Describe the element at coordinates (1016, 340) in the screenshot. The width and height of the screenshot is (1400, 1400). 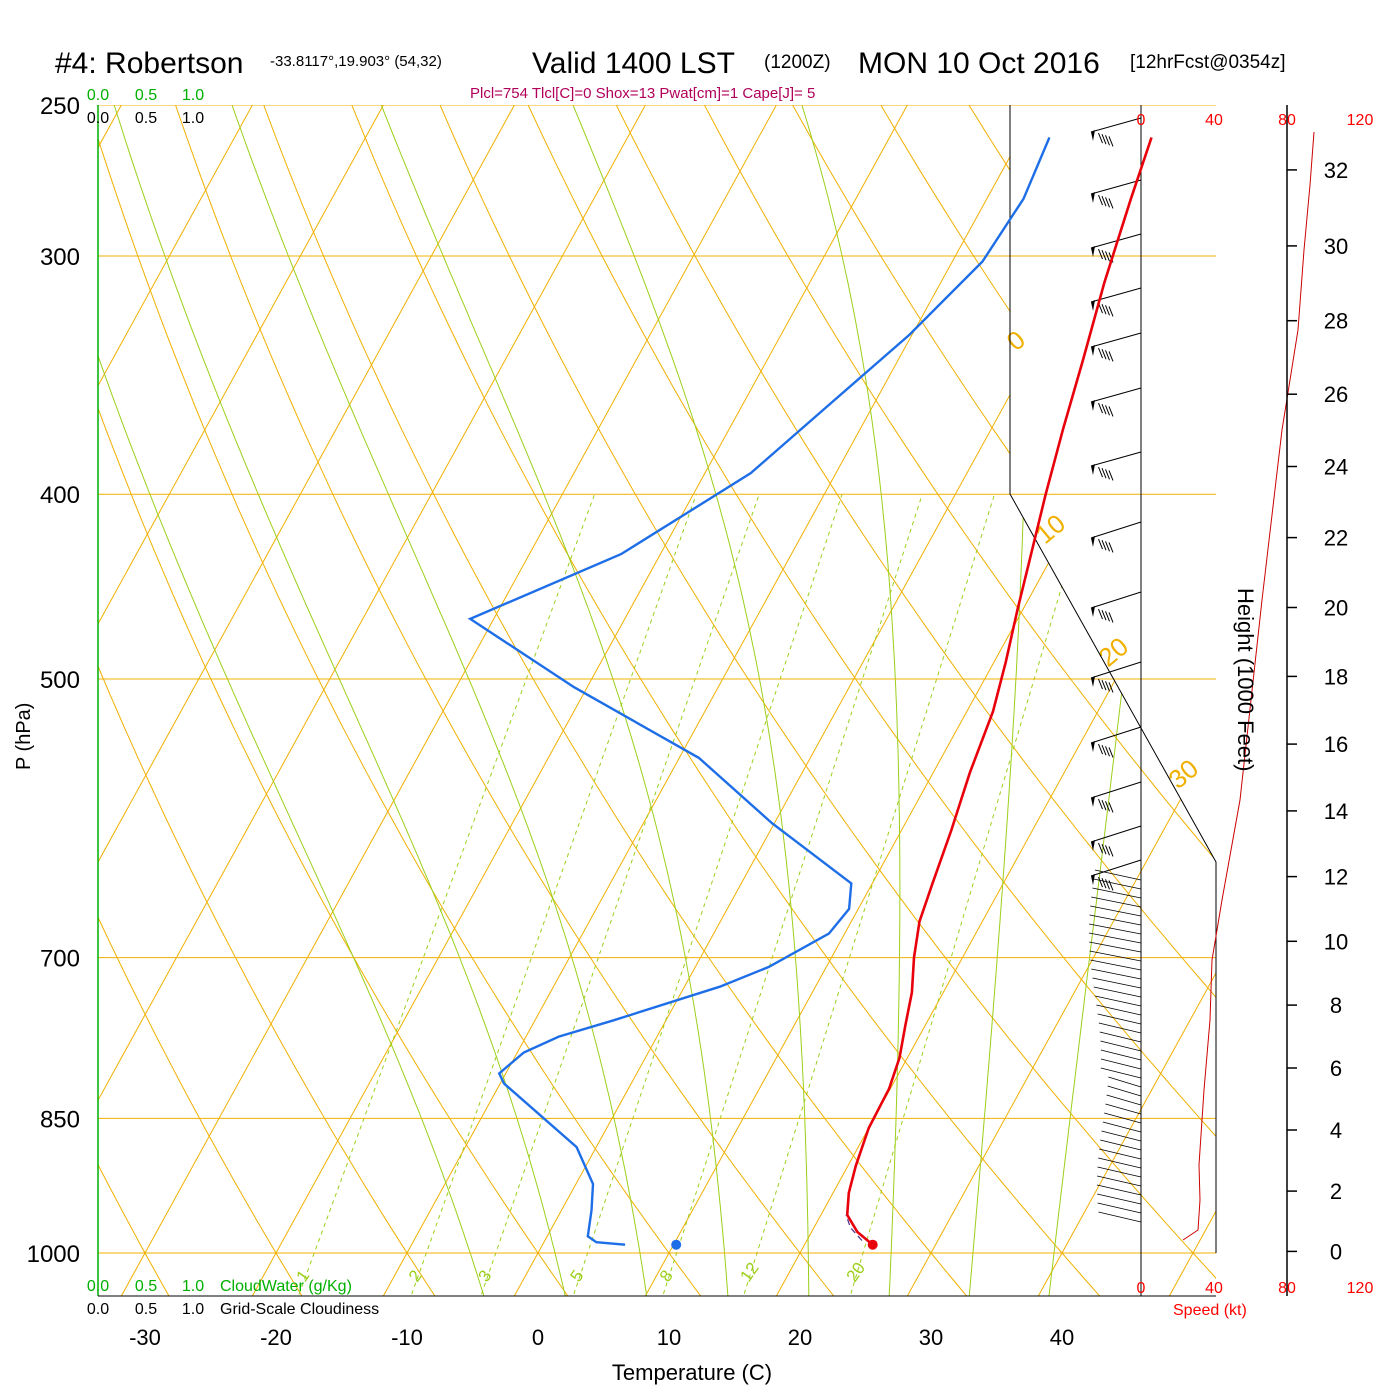
I see `dry-adiabat-label: 0` at that location.